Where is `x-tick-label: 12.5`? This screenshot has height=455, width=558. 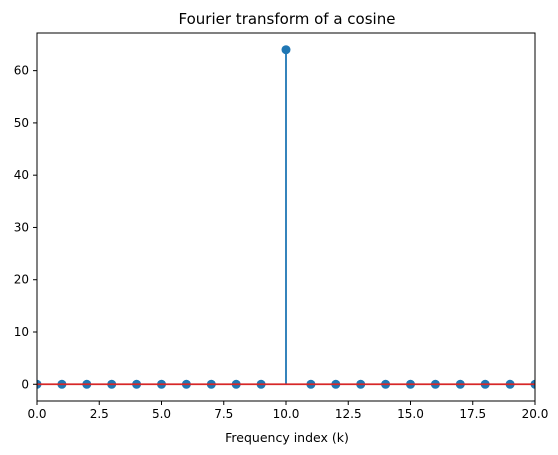 x-tick-label: 12.5 is located at coordinates (348, 414).